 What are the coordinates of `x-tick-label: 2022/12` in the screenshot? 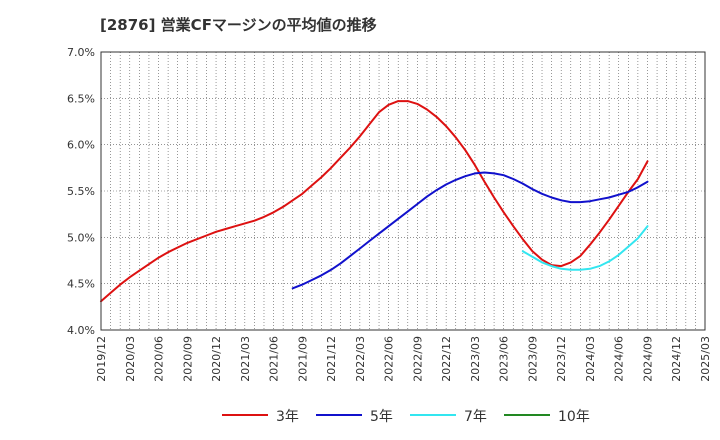 It's located at (446, 359).